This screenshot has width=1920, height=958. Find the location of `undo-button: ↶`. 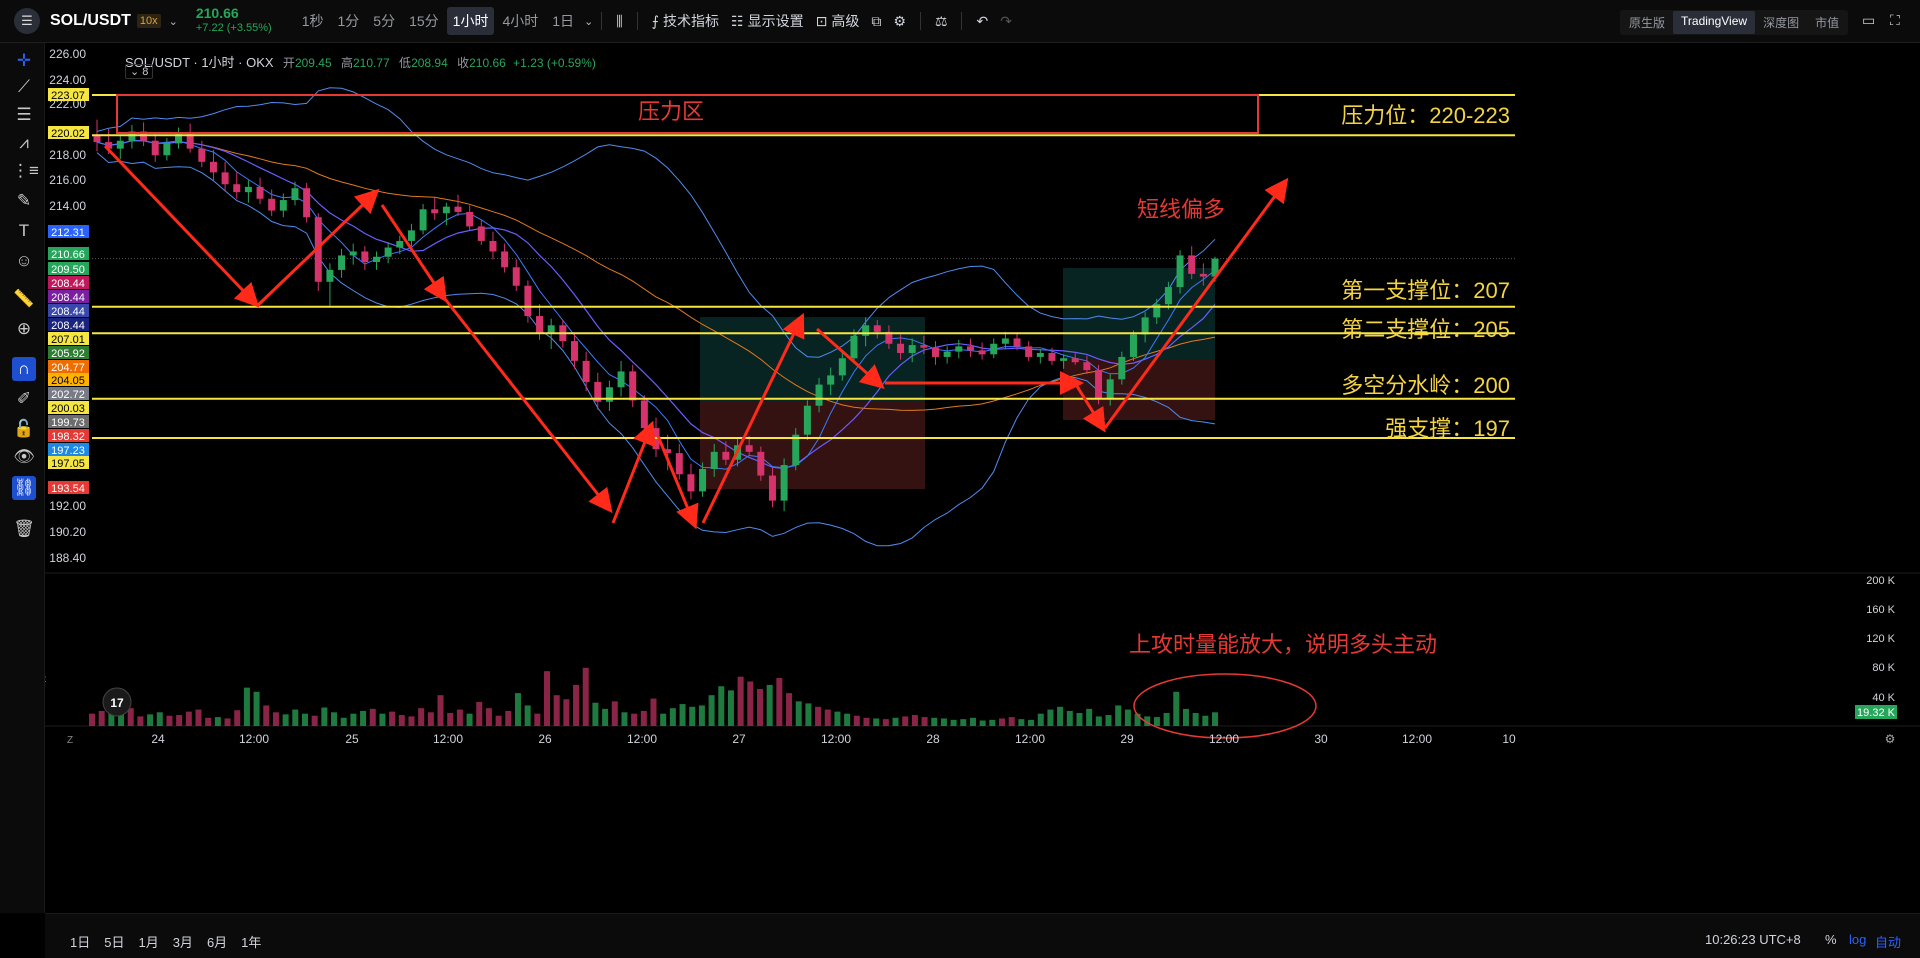

undo-button: ↶ is located at coordinates (982, 21).